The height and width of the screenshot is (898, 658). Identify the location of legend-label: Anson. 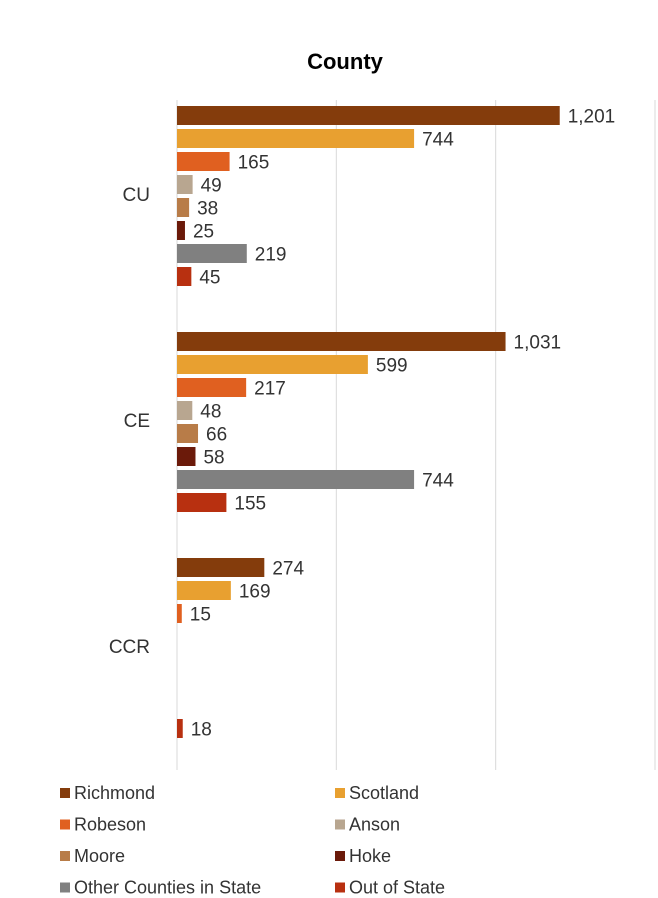
(374, 824).